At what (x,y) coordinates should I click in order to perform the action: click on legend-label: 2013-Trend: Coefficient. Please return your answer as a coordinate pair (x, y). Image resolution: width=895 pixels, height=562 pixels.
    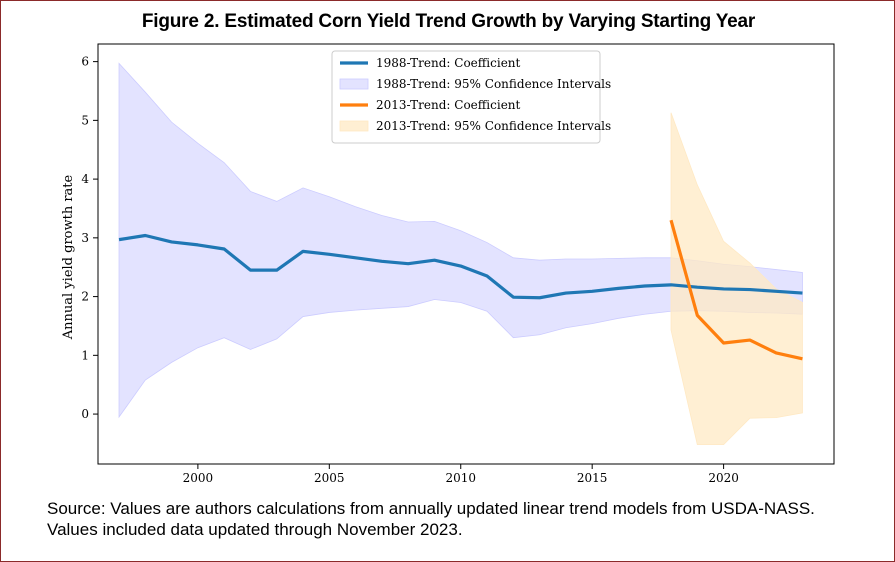
    Looking at the image, I should click on (448, 105).